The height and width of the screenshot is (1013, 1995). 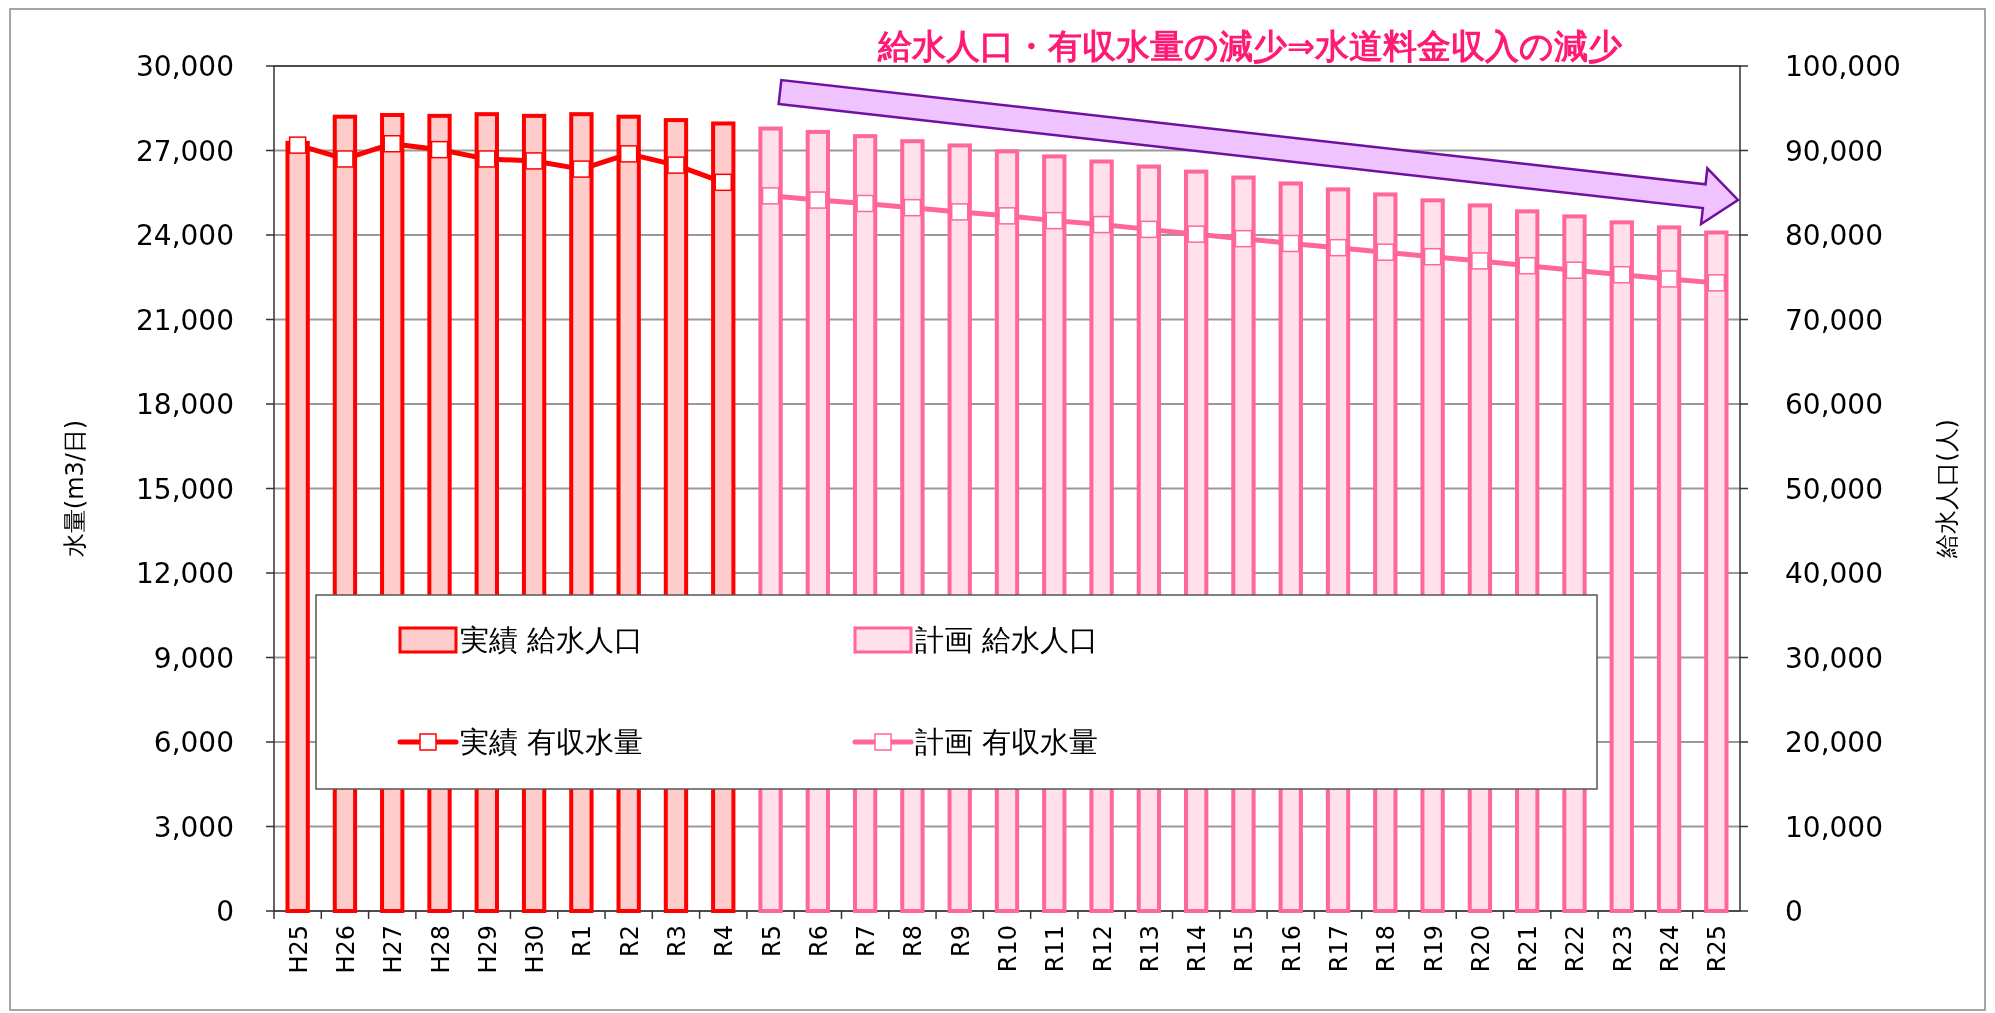 I want to click on x-tick-label: R19, so click(x=1433, y=949).